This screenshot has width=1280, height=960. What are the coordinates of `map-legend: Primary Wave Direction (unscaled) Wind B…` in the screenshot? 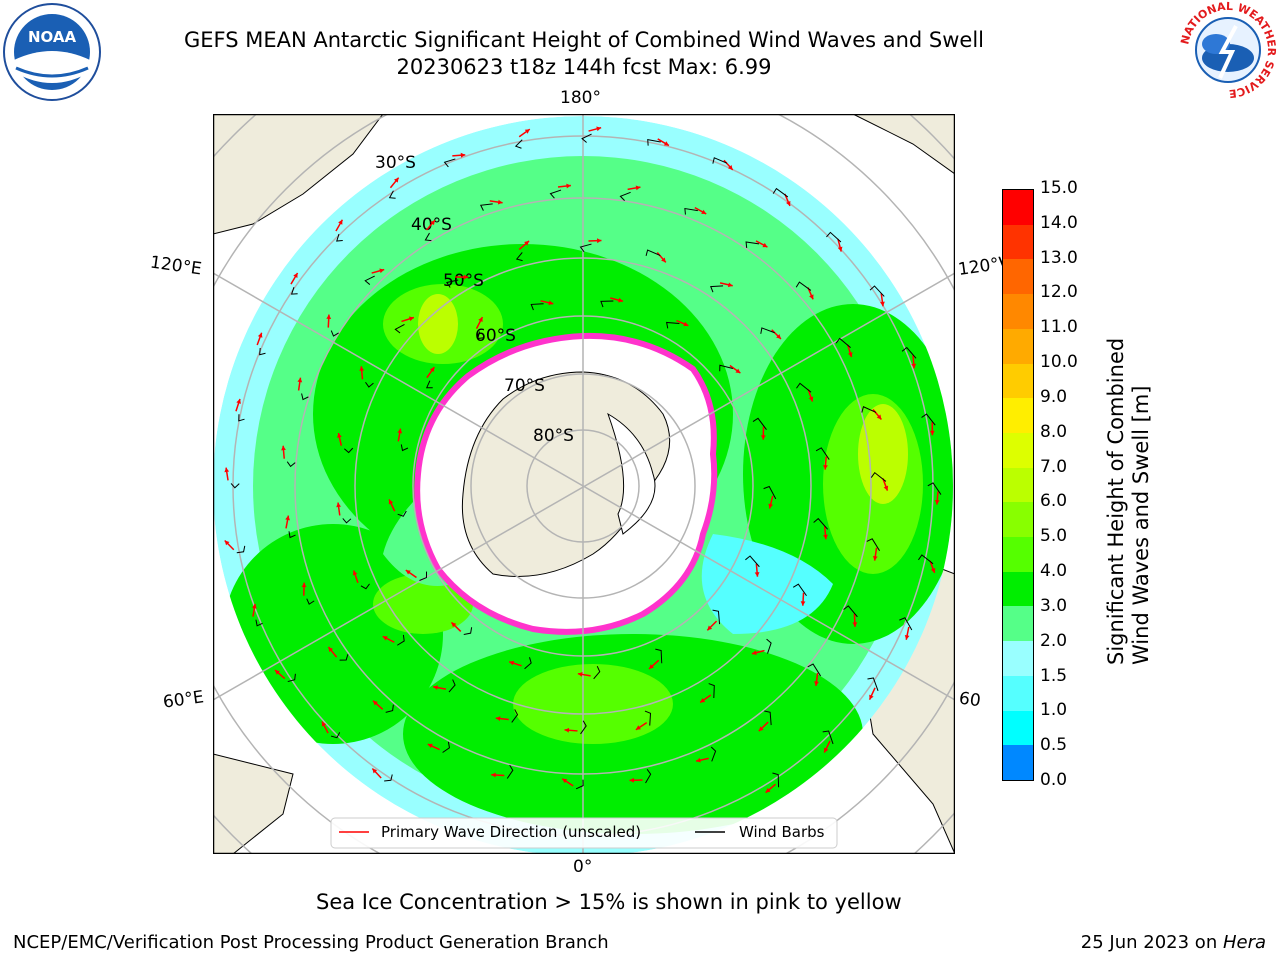 It's located at (584, 833).